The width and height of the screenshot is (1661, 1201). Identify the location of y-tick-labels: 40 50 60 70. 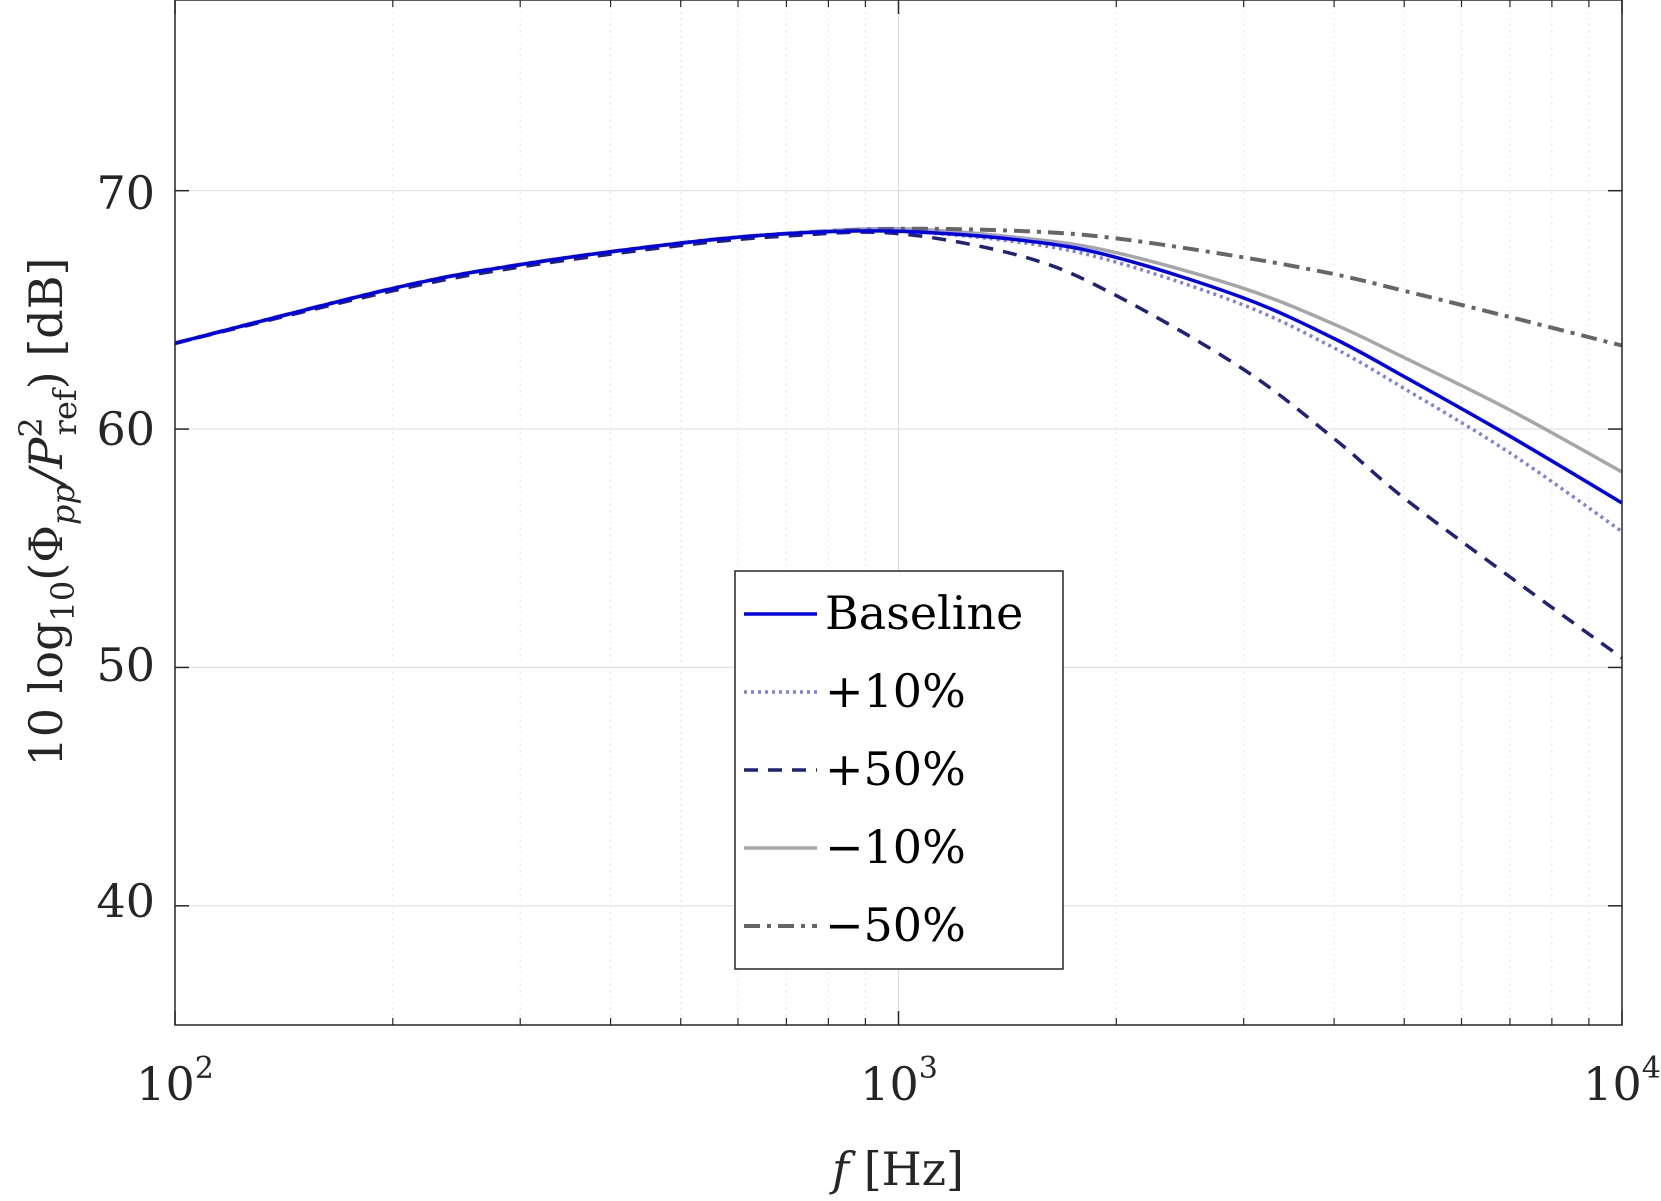
(125, 547).